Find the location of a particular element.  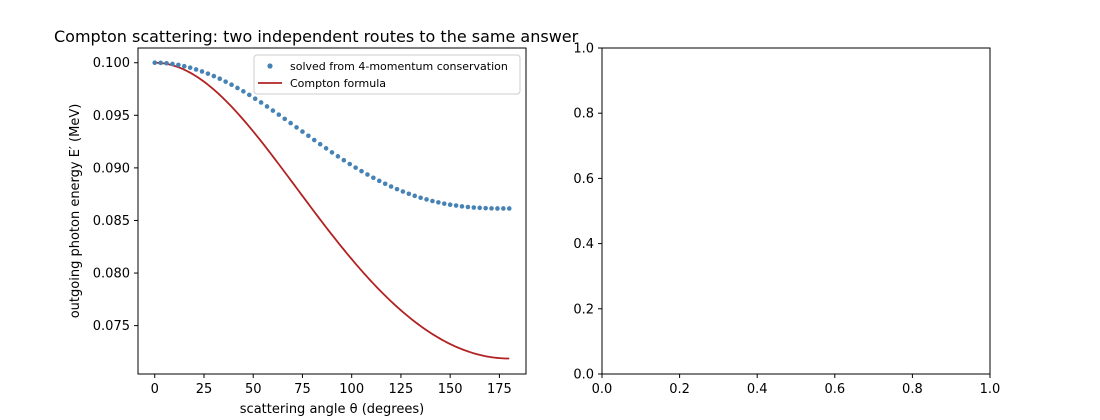

y-tick-label: 0.095 is located at coordinates (111, 116).